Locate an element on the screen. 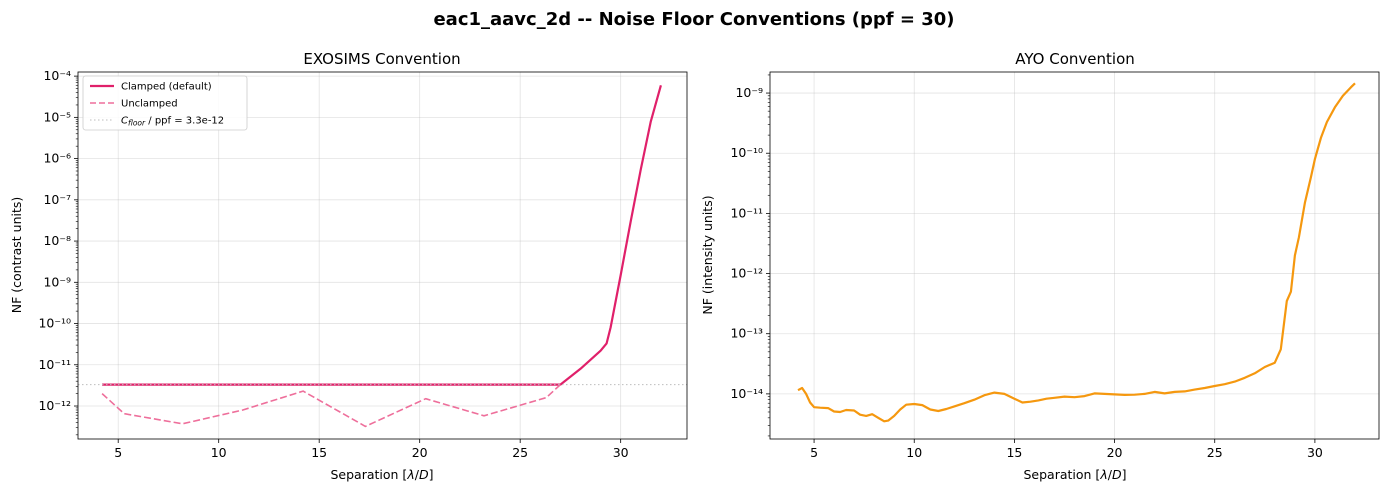 The image size is (1389, 499). y-tick-label: 10⁻⁶ is located at coordinates (57, 158).